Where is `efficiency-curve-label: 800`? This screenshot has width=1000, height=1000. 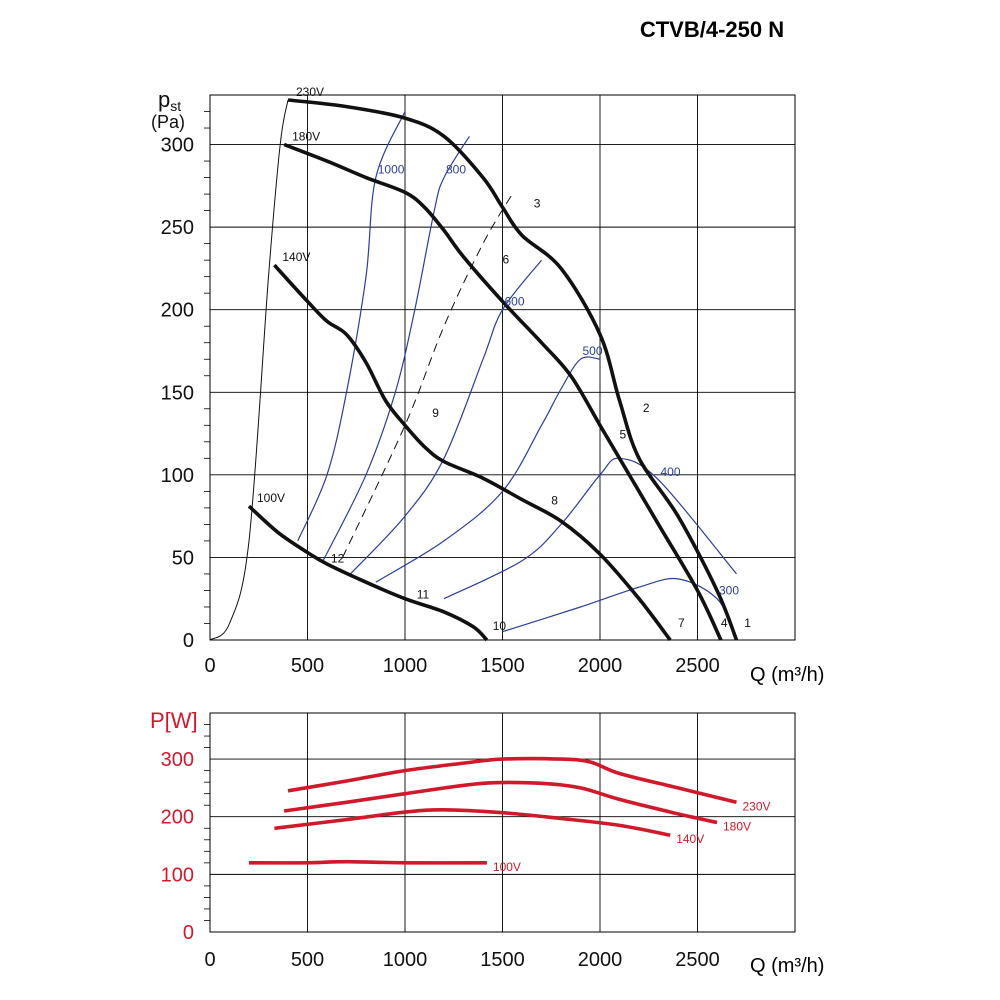 efficiency-curve-label: 800 is located at coordinates (456, 170).